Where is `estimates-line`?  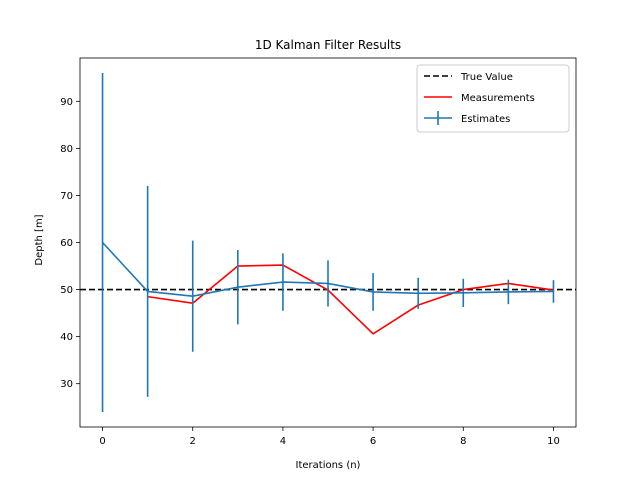 estimates-line is located at coordinates (327, 269).